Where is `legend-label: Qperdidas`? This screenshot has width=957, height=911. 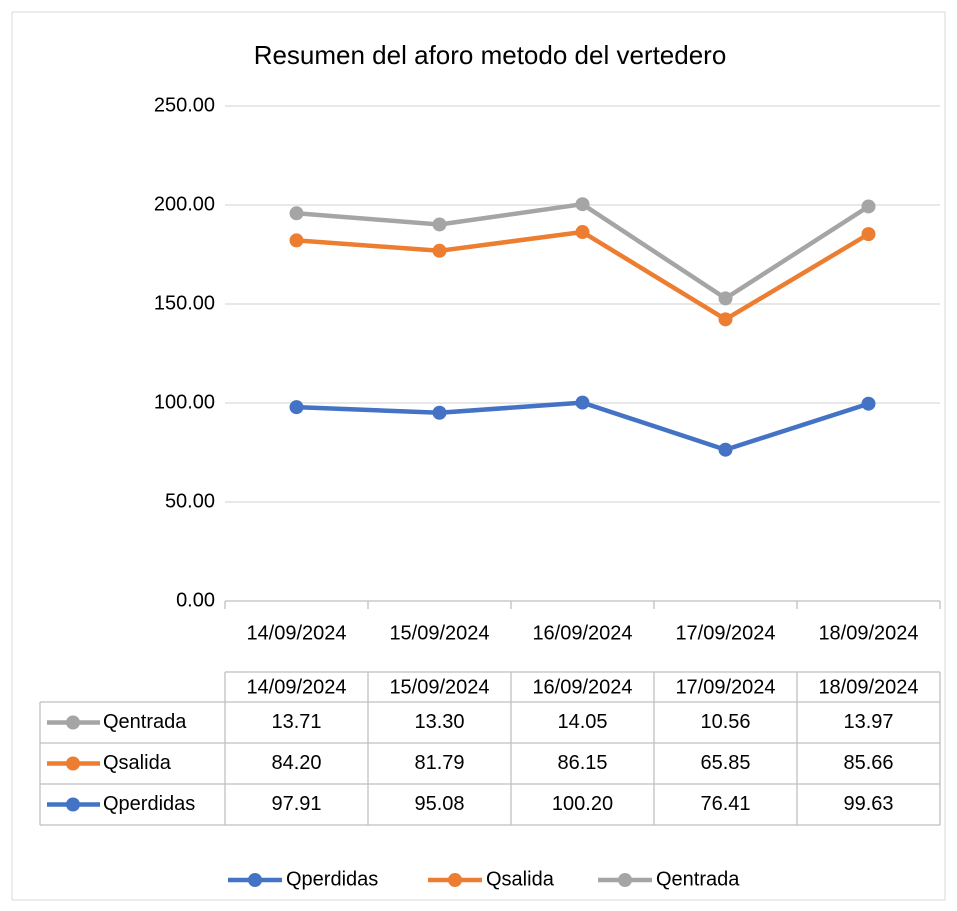
legend-label: Qperdidas is located at coordinates (332, 879).